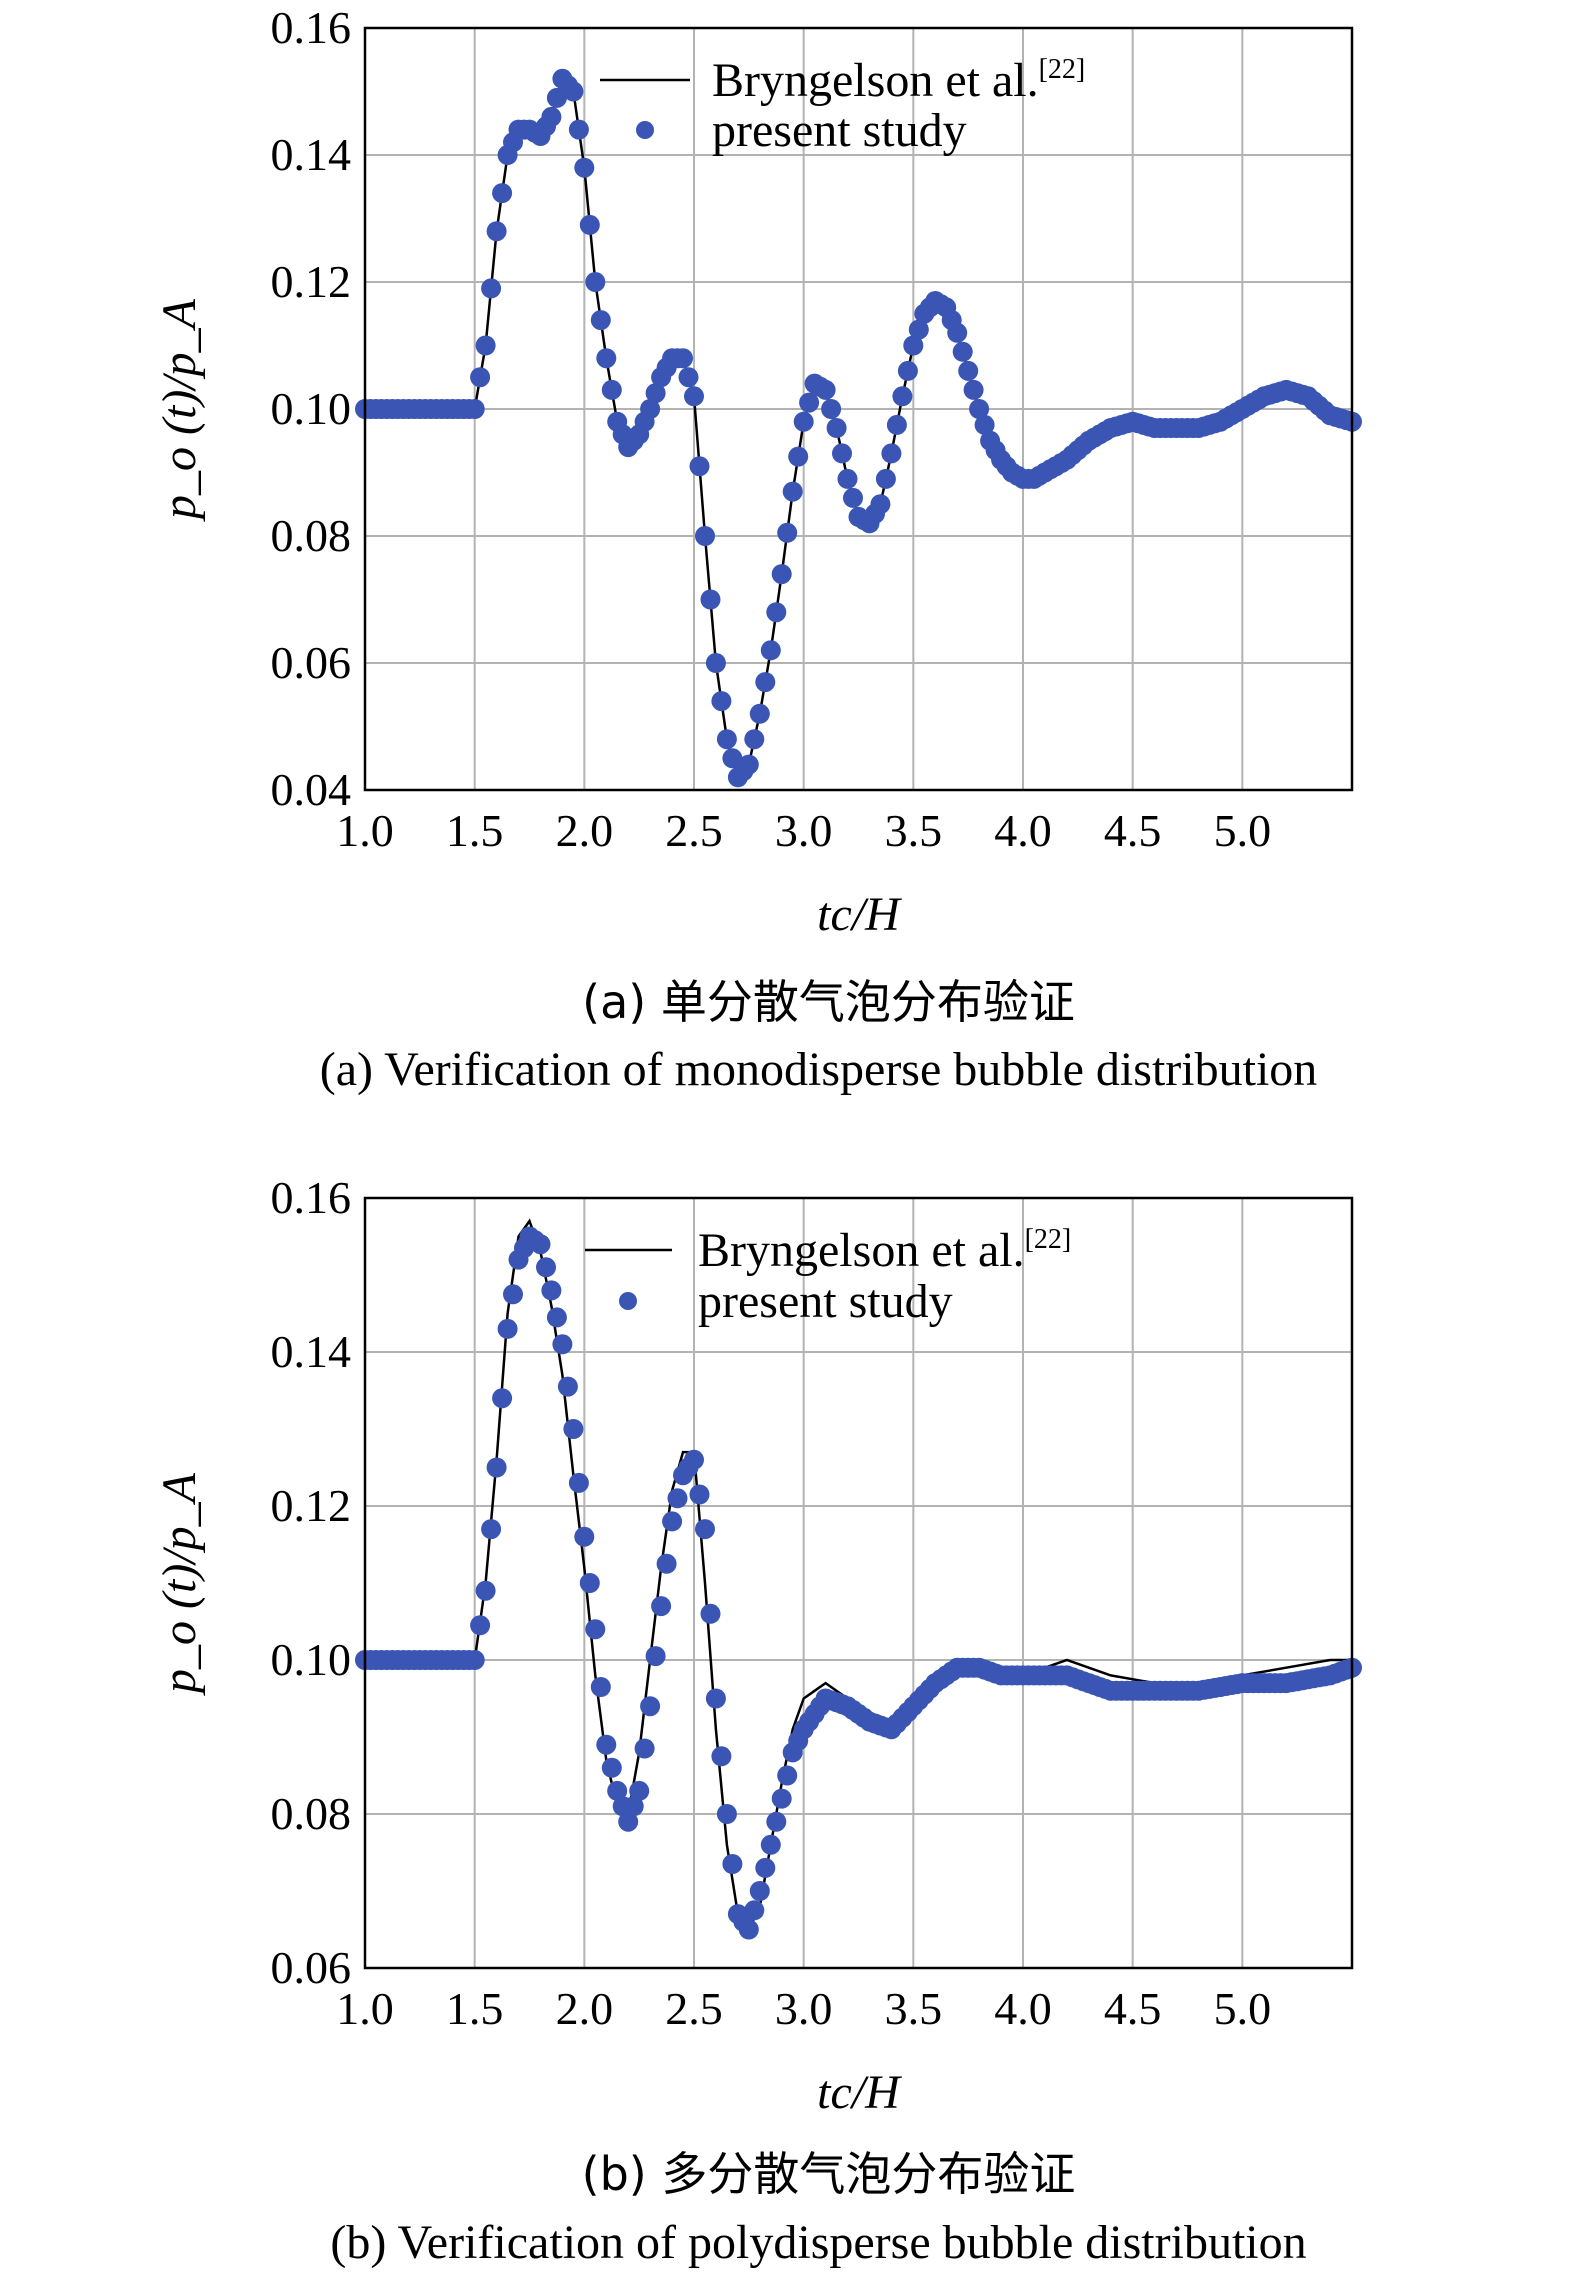  I want to click on legend-label-reference: Bryngelson et al., so click(861, 1250).